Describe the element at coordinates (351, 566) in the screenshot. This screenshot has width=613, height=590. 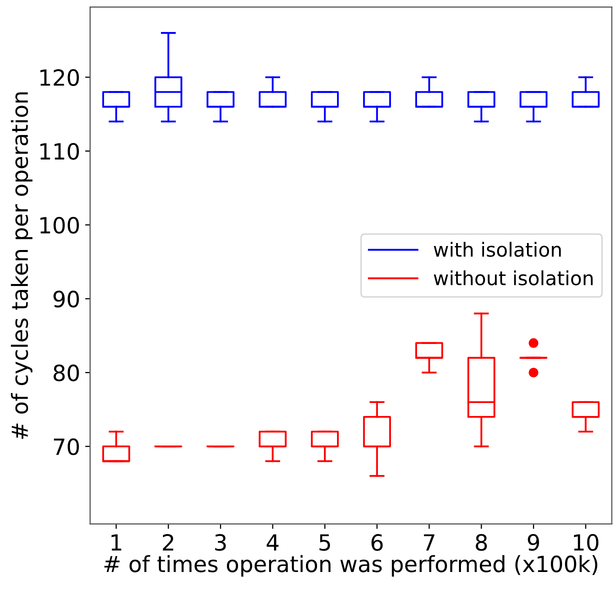
I see `x-axis-title: # of times operation was performed (x100k)` at that location.